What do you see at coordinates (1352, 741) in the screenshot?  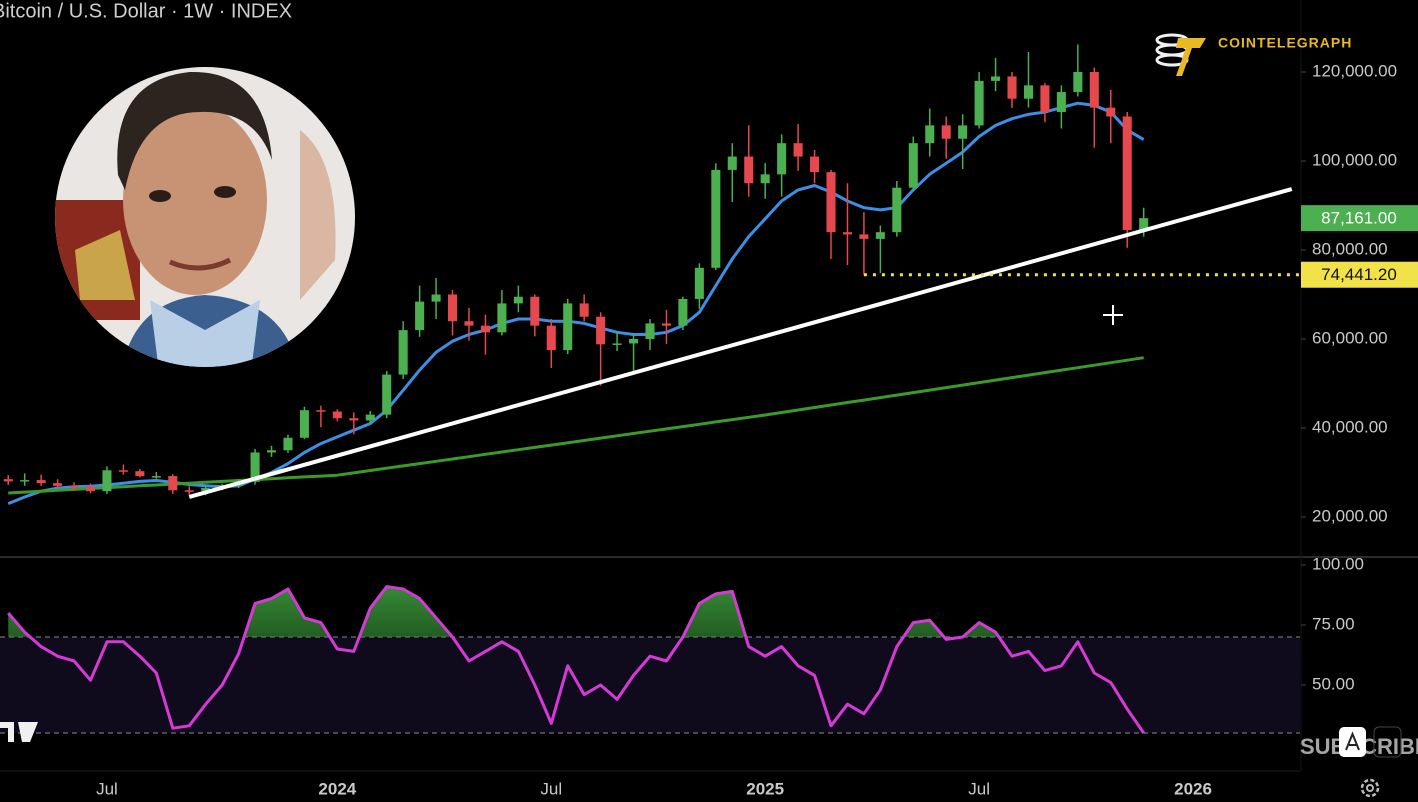 I see `badge-icon` at bounding box center [1352, 741].